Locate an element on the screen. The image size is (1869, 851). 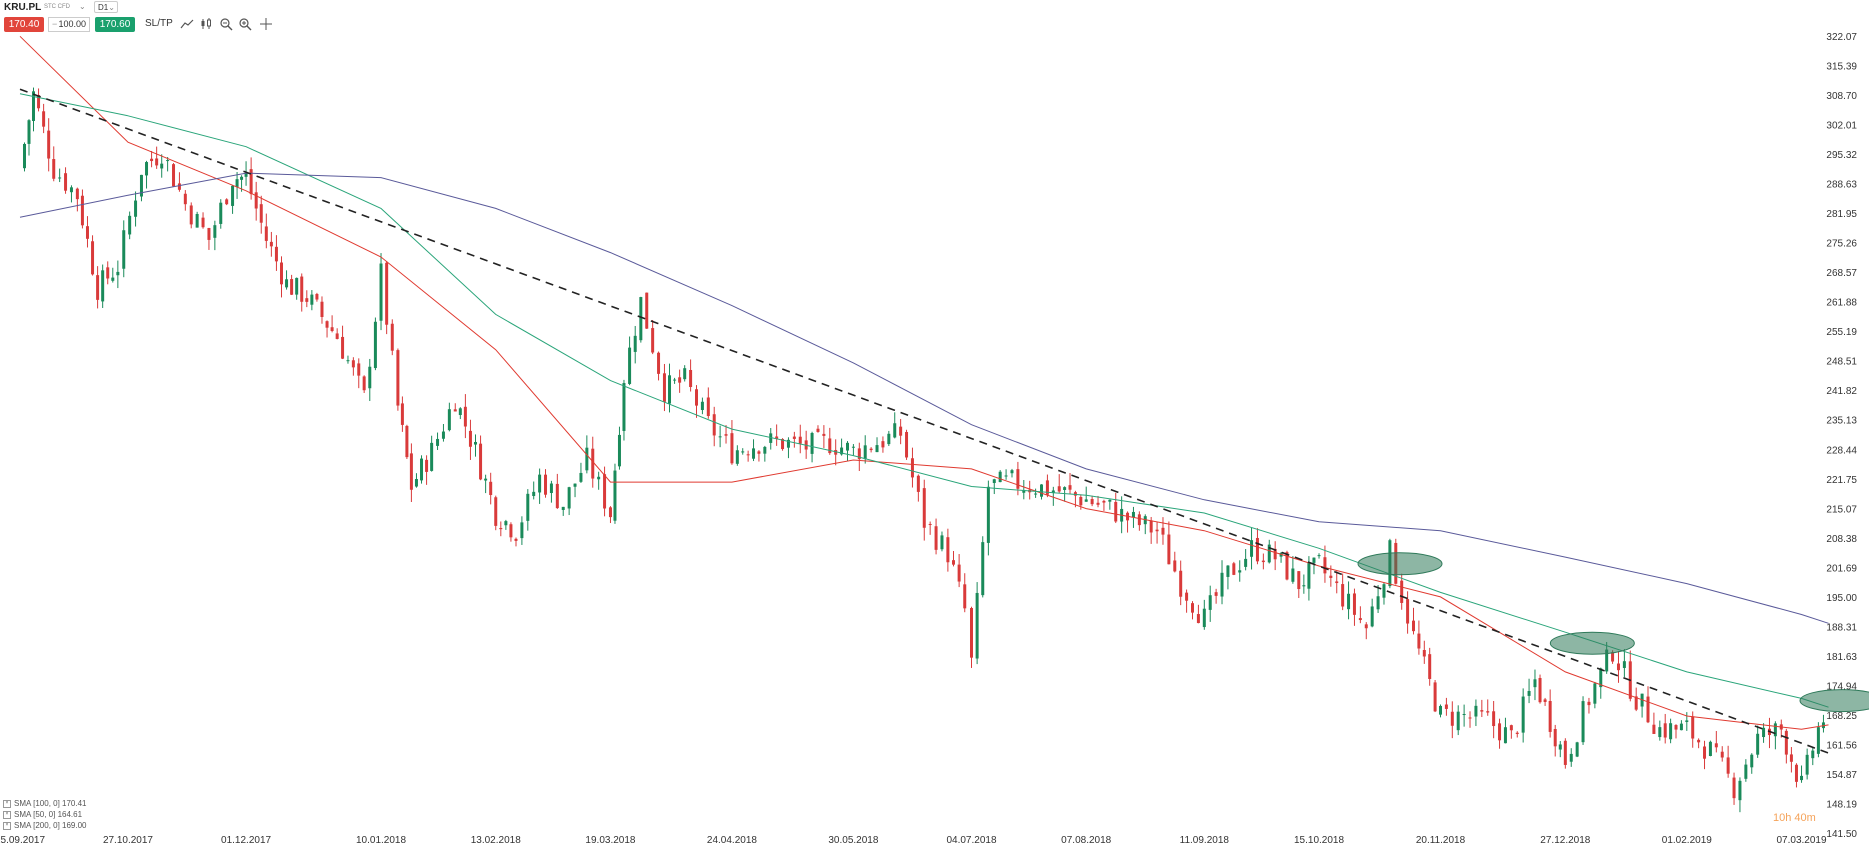
sltp-button: SL/TP is located at coordinates (159, 23).